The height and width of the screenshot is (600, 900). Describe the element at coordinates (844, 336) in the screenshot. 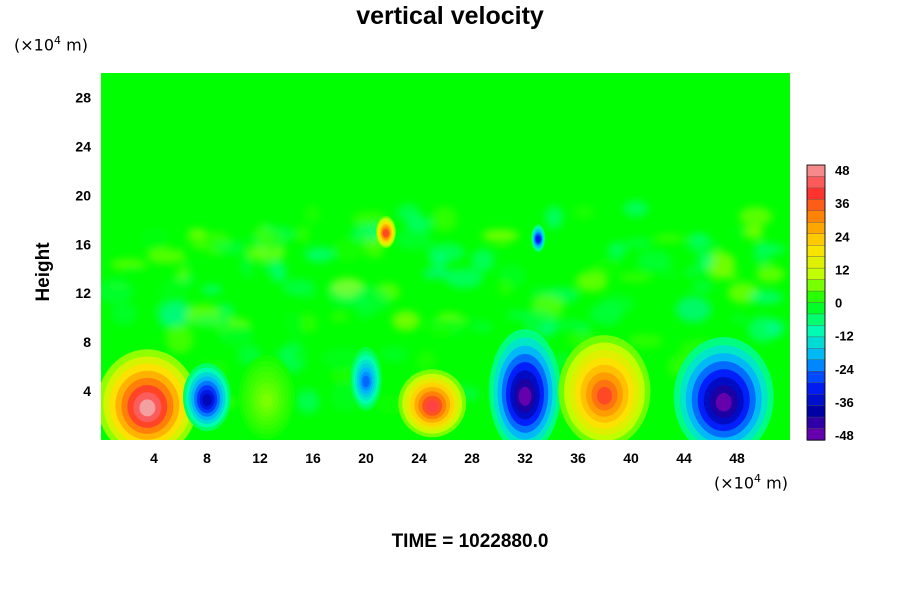

I see `colorbar-tick-label: -12` at that location.